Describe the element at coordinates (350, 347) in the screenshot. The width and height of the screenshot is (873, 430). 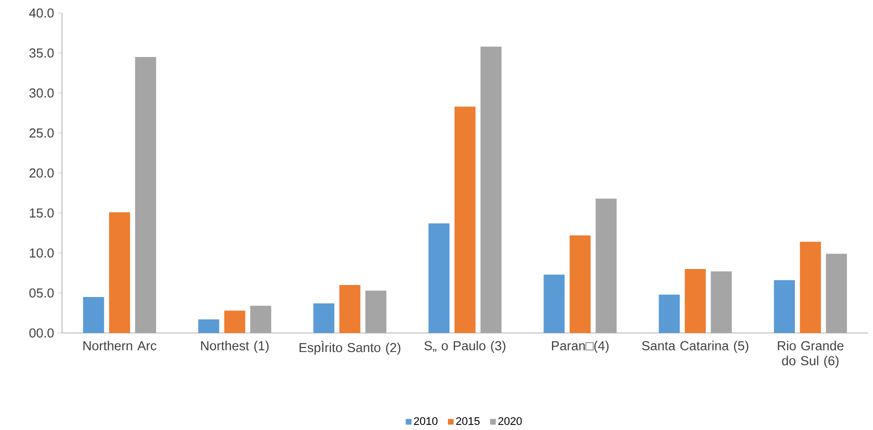
I see `x-tick-label: EspÌrito Santo (2)` at that location.